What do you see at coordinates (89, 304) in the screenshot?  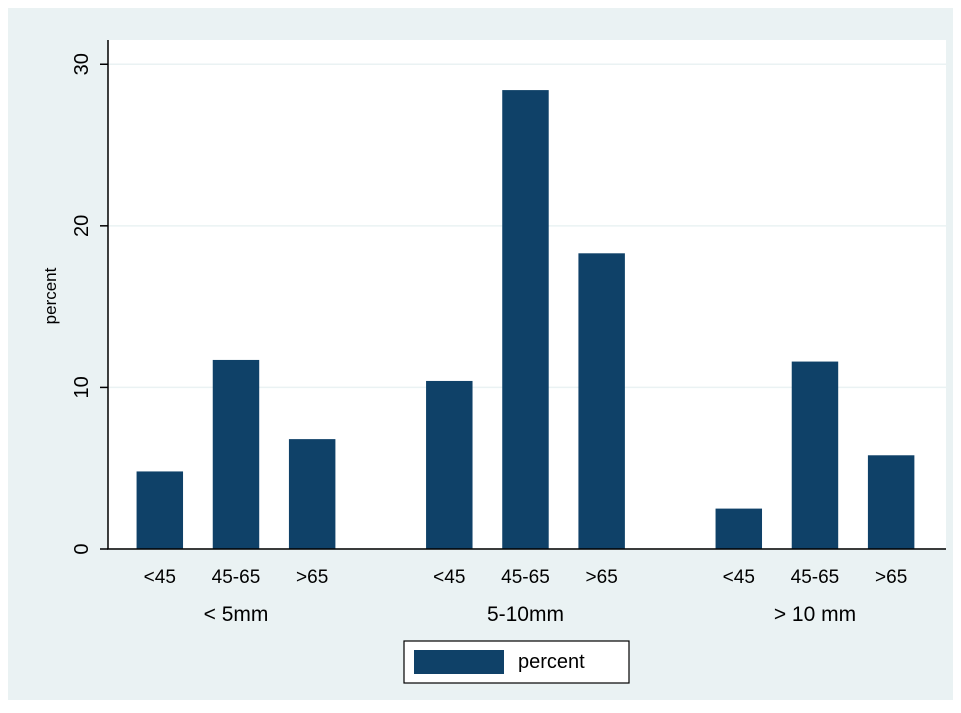 I see `y-axis-ticks: 0 10 20 30` at bounding box center [89, 304].